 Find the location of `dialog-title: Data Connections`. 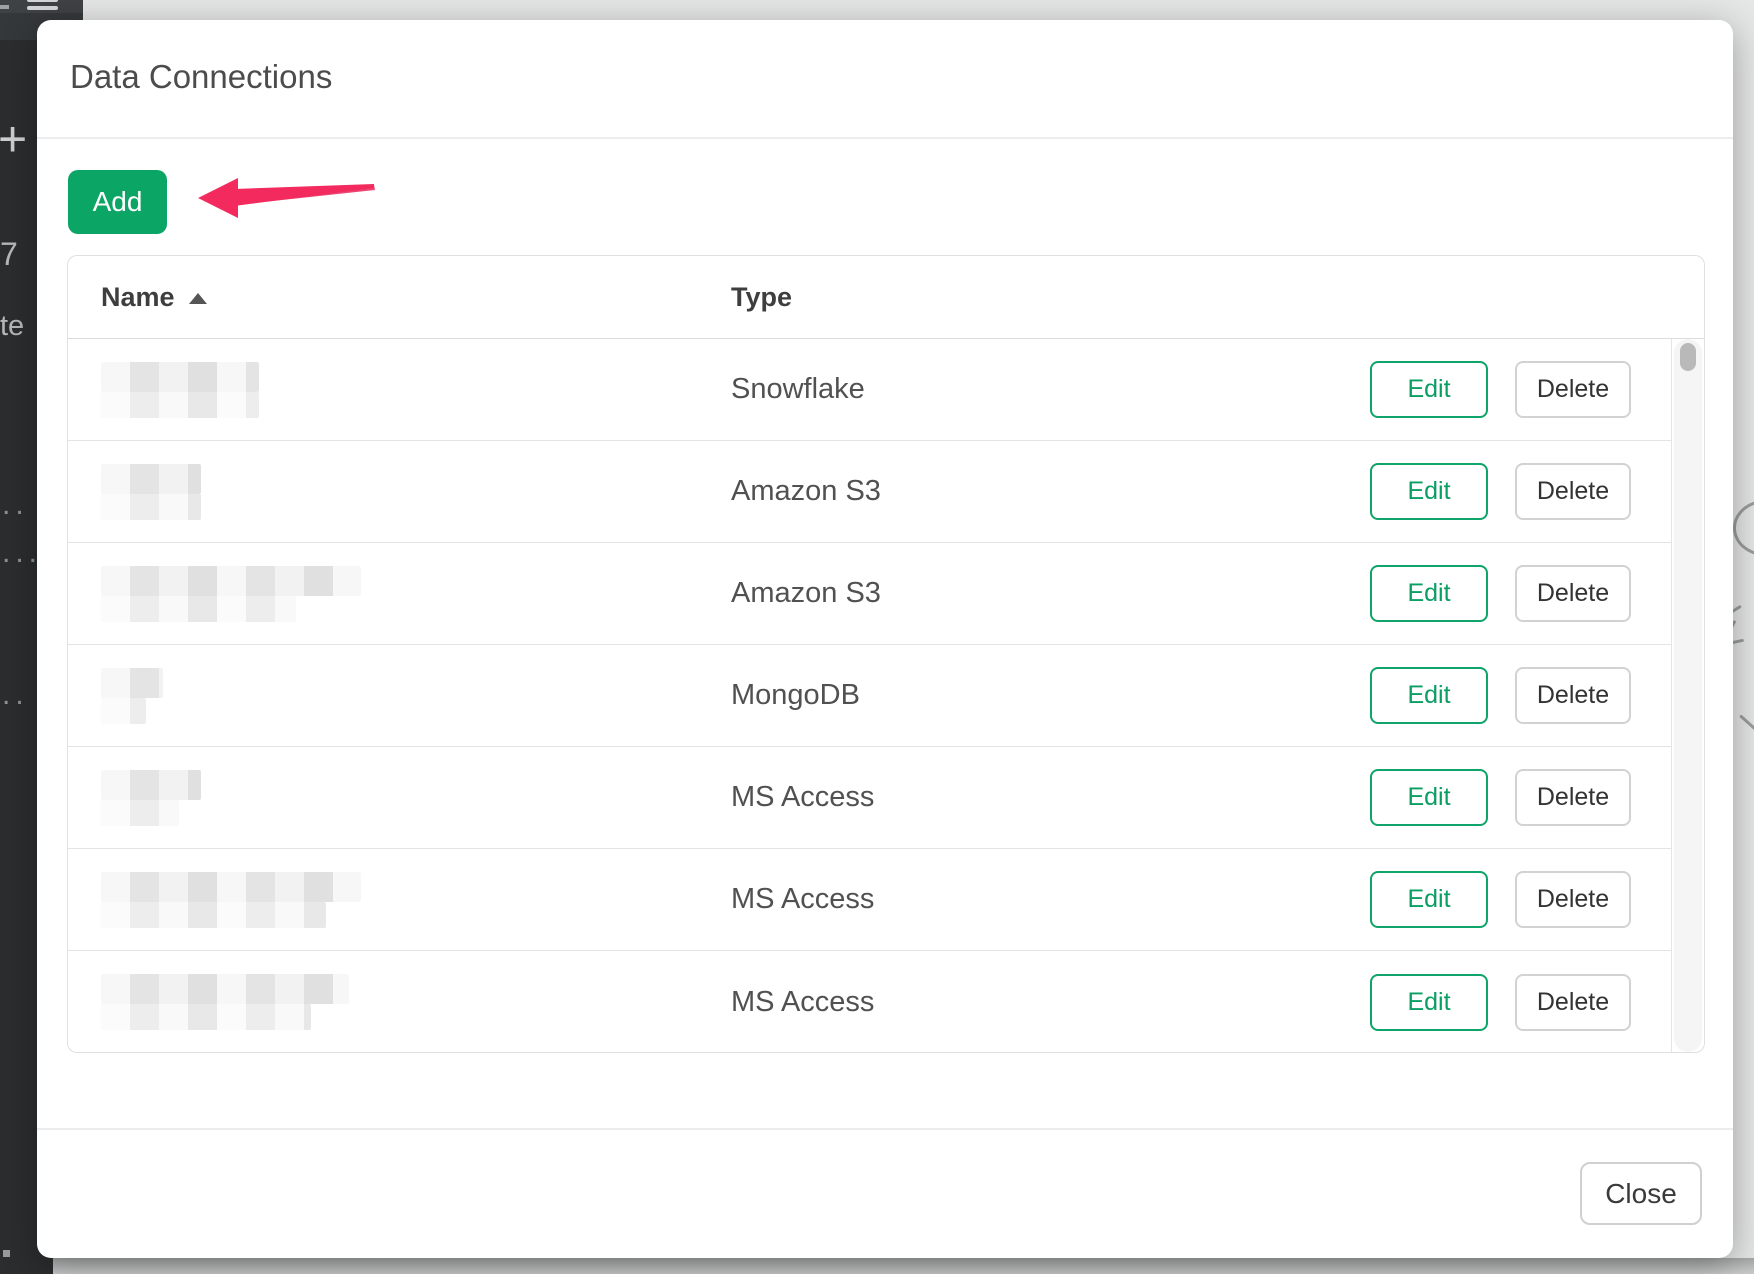

dialog-title: Data Connections is located at coordinates (201, 76).